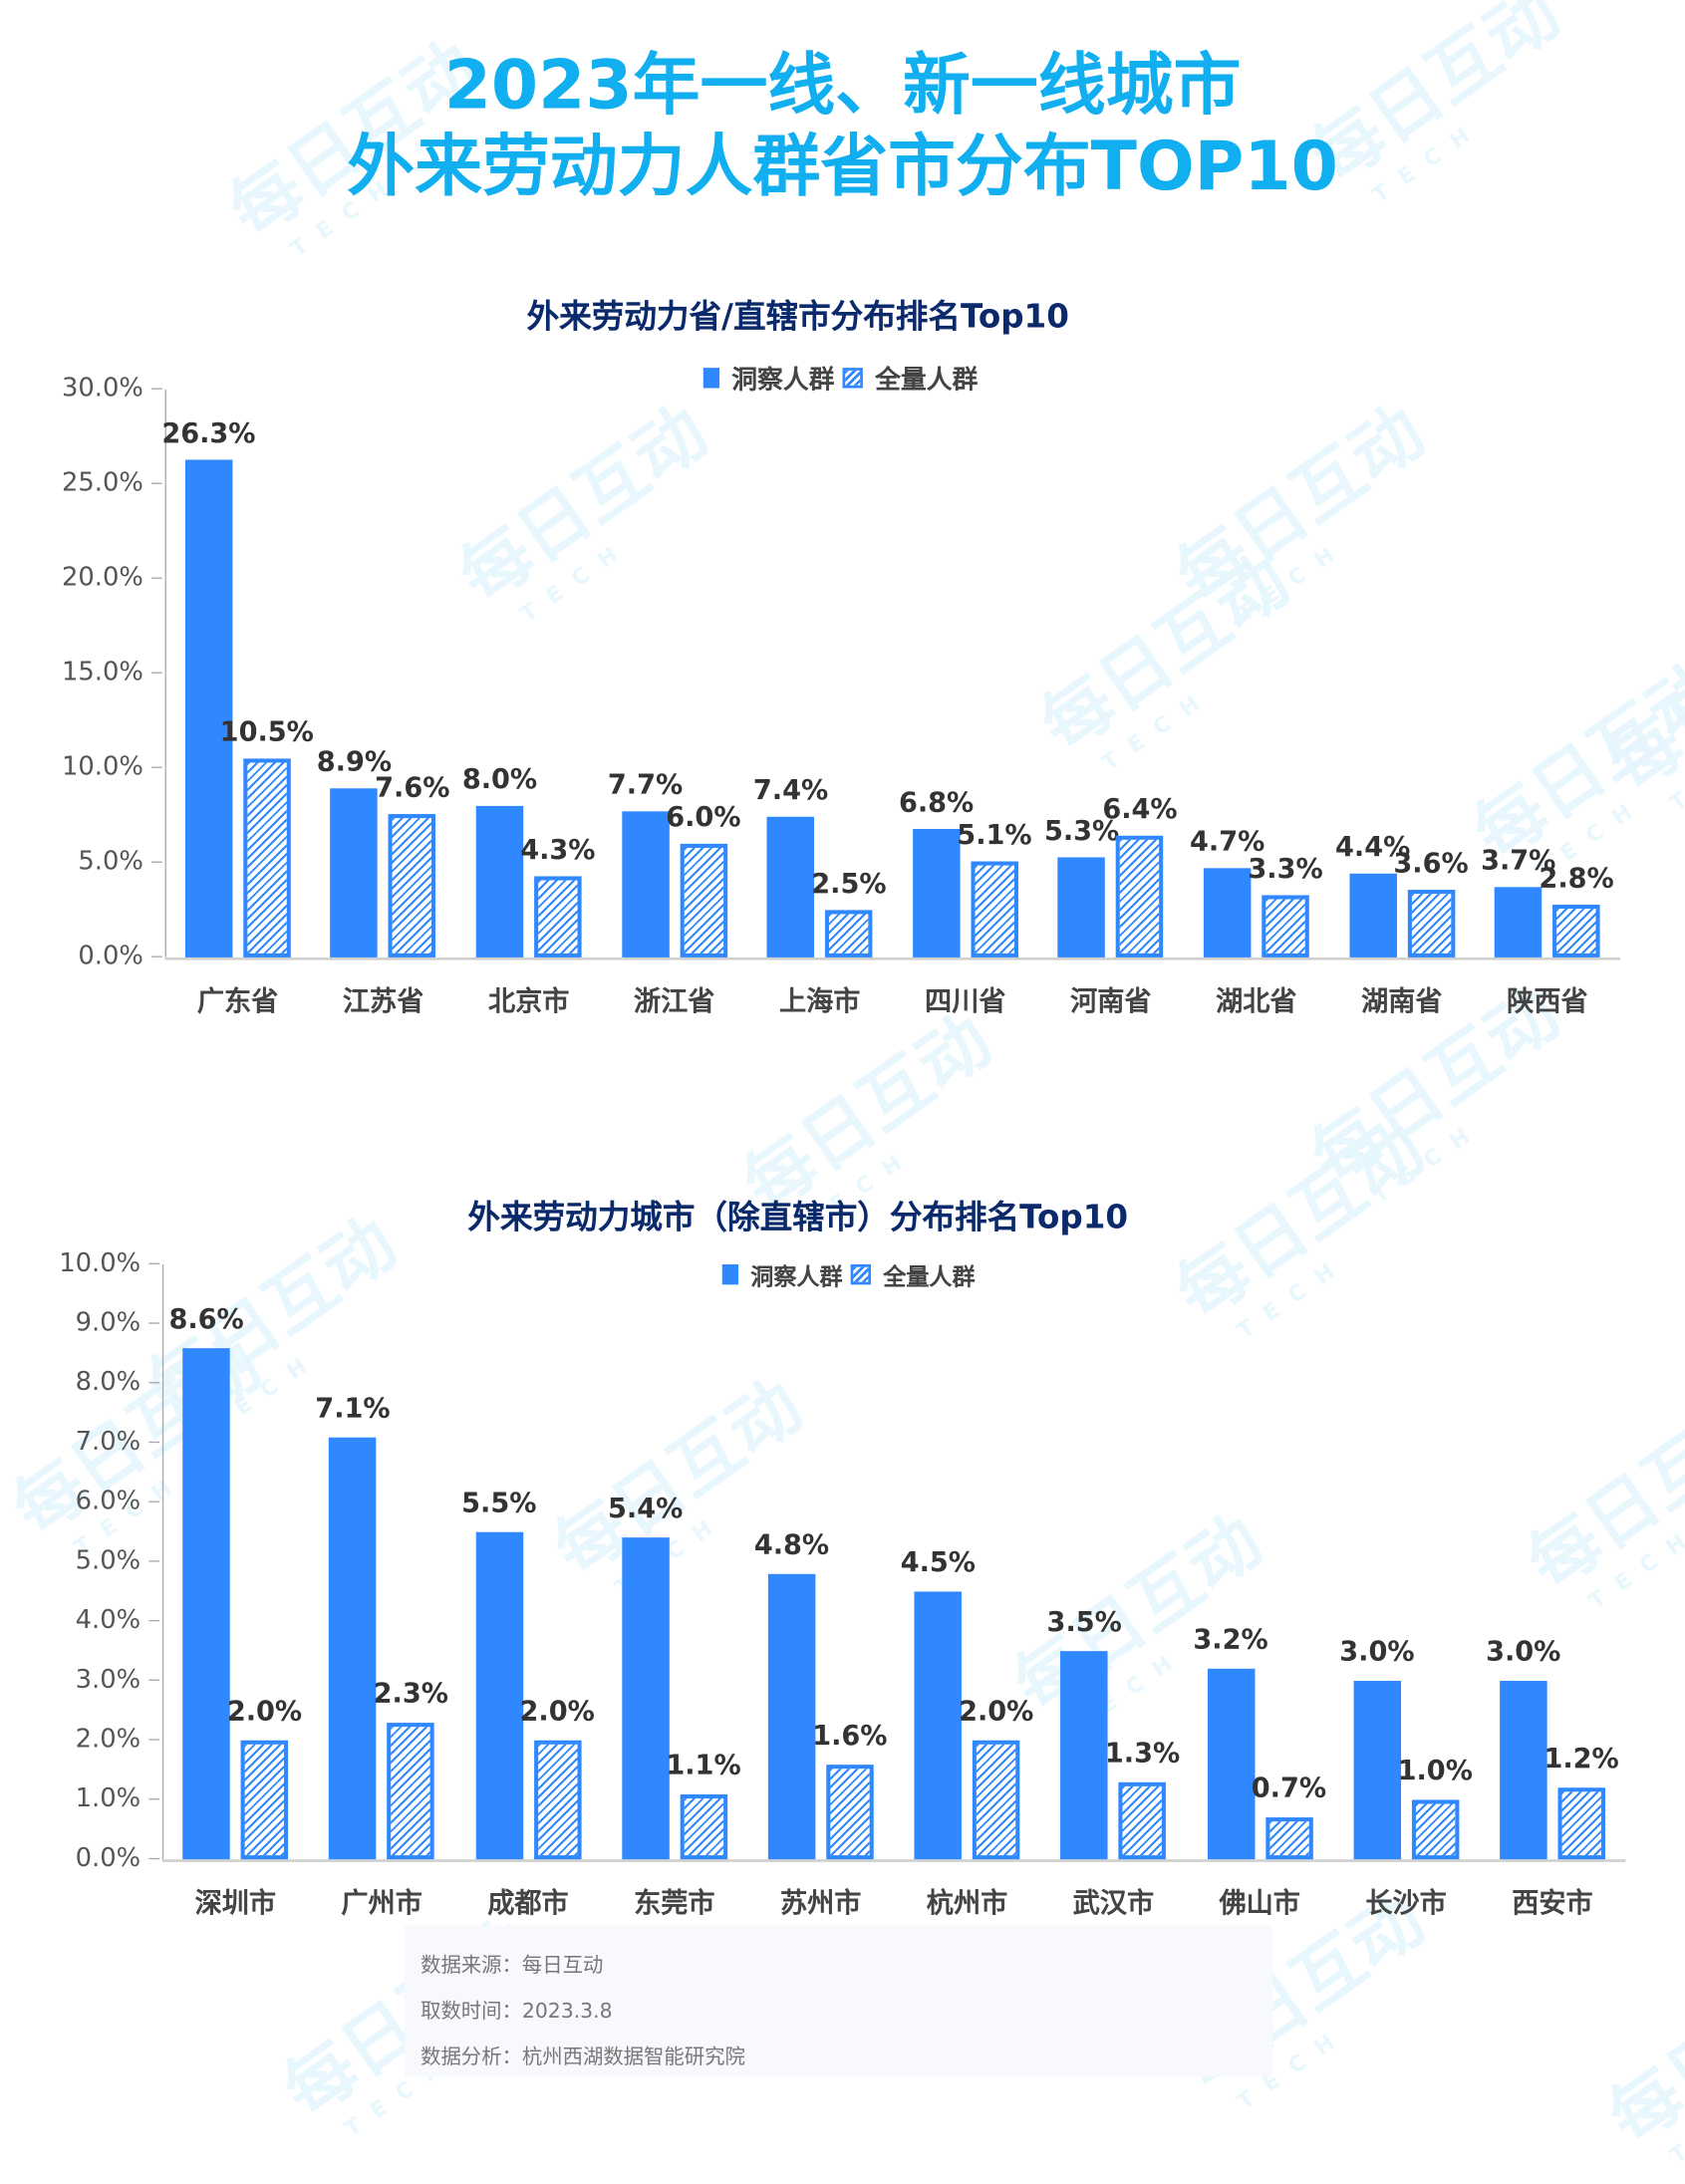  What do you see at coordinates (237, 1000) in the screenshot?
I see `x-category-label: 广东省` at bounding box center [237, 1000].